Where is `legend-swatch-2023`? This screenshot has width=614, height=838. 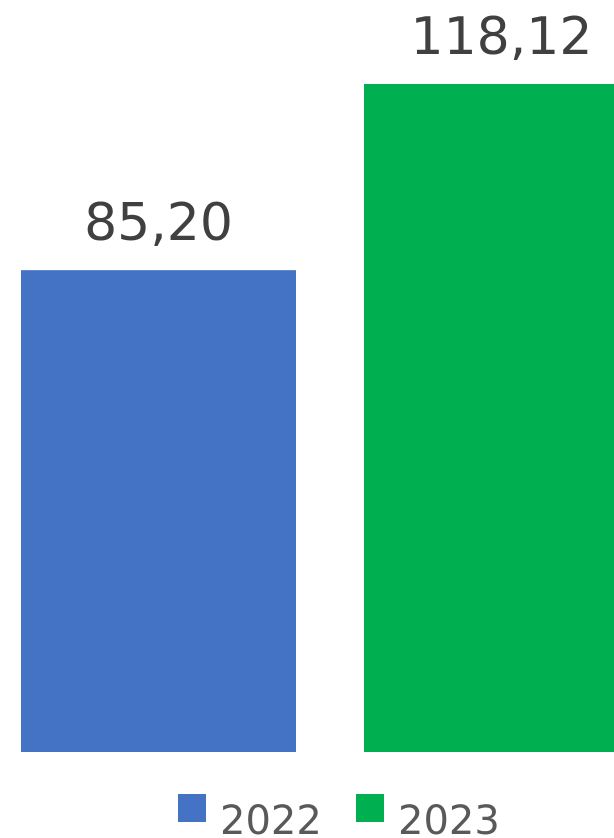
legend-swatch-2023 is located at coordinates (370, 808).